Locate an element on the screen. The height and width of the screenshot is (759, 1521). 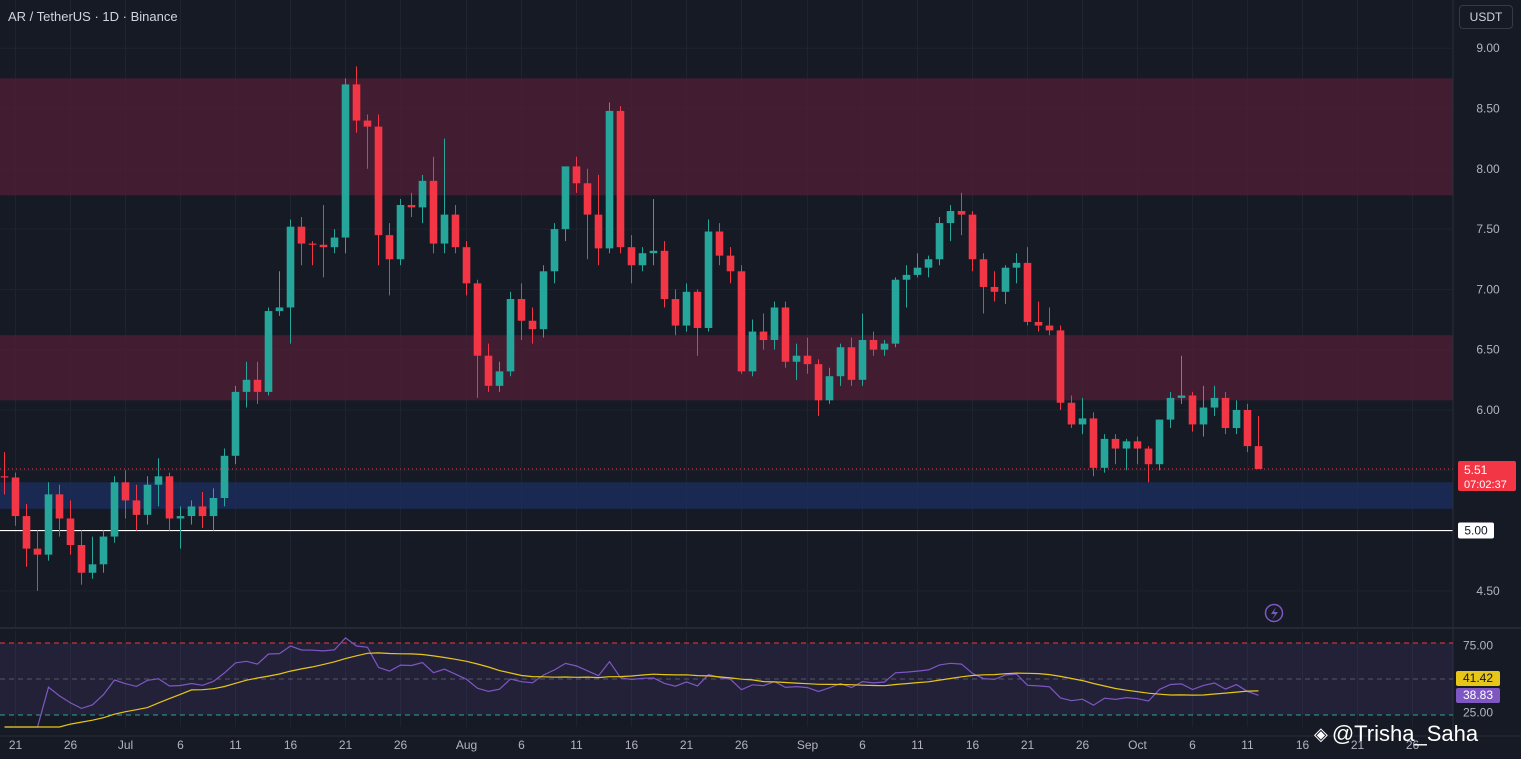
price-axis is located at coordinates (1487, 379).